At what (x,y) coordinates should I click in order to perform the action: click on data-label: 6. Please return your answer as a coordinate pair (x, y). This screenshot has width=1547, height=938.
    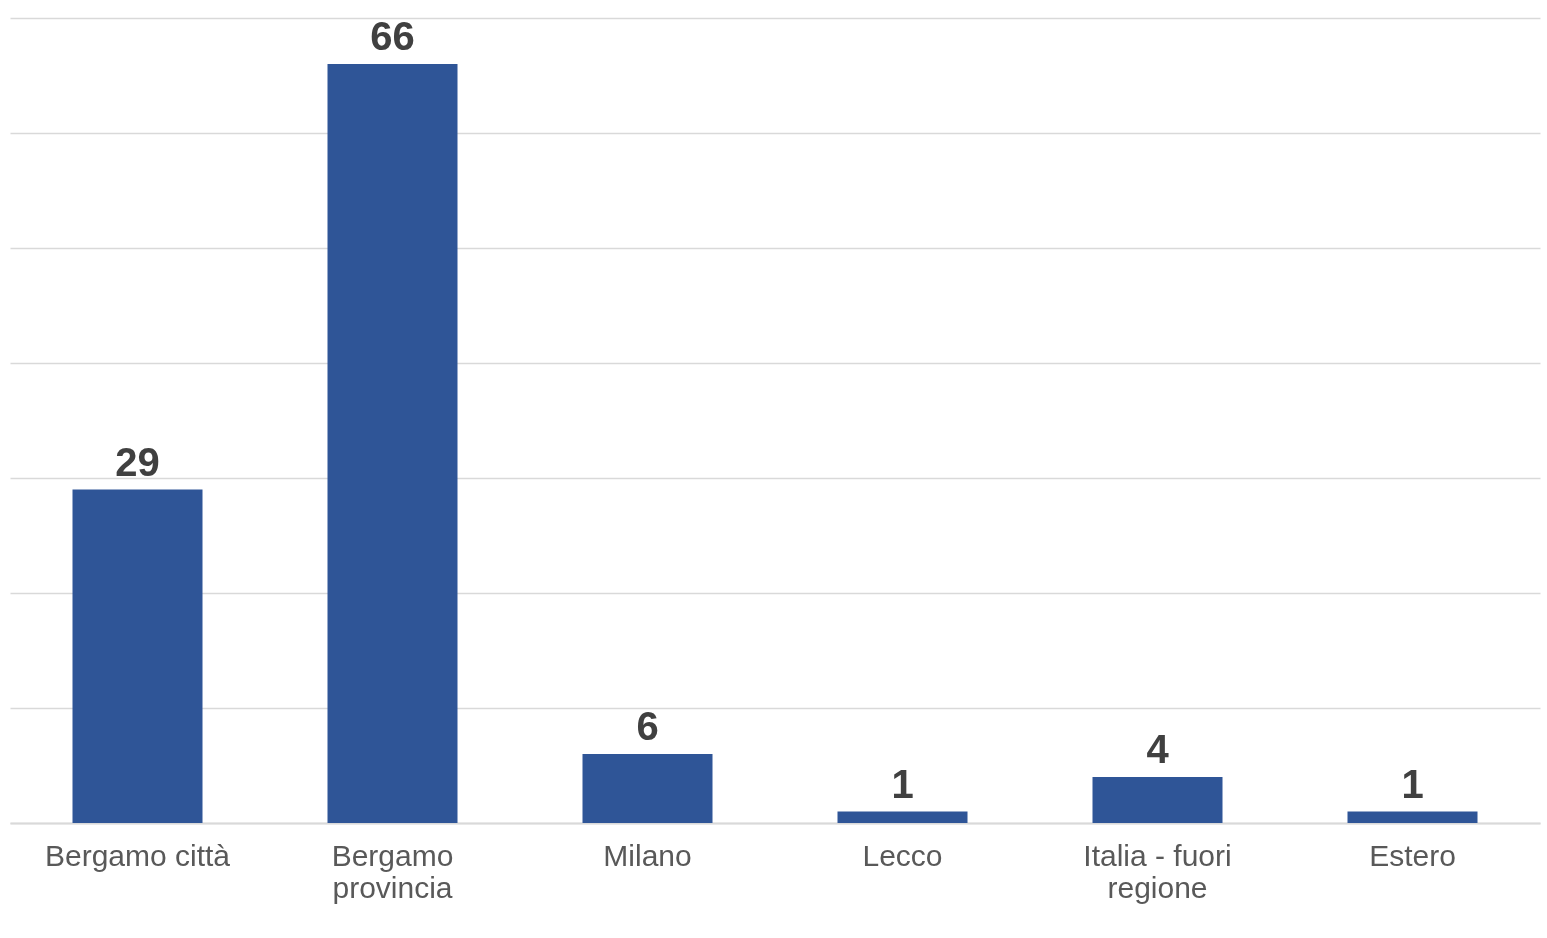
    Looking at the image, I should click on (647, 726).